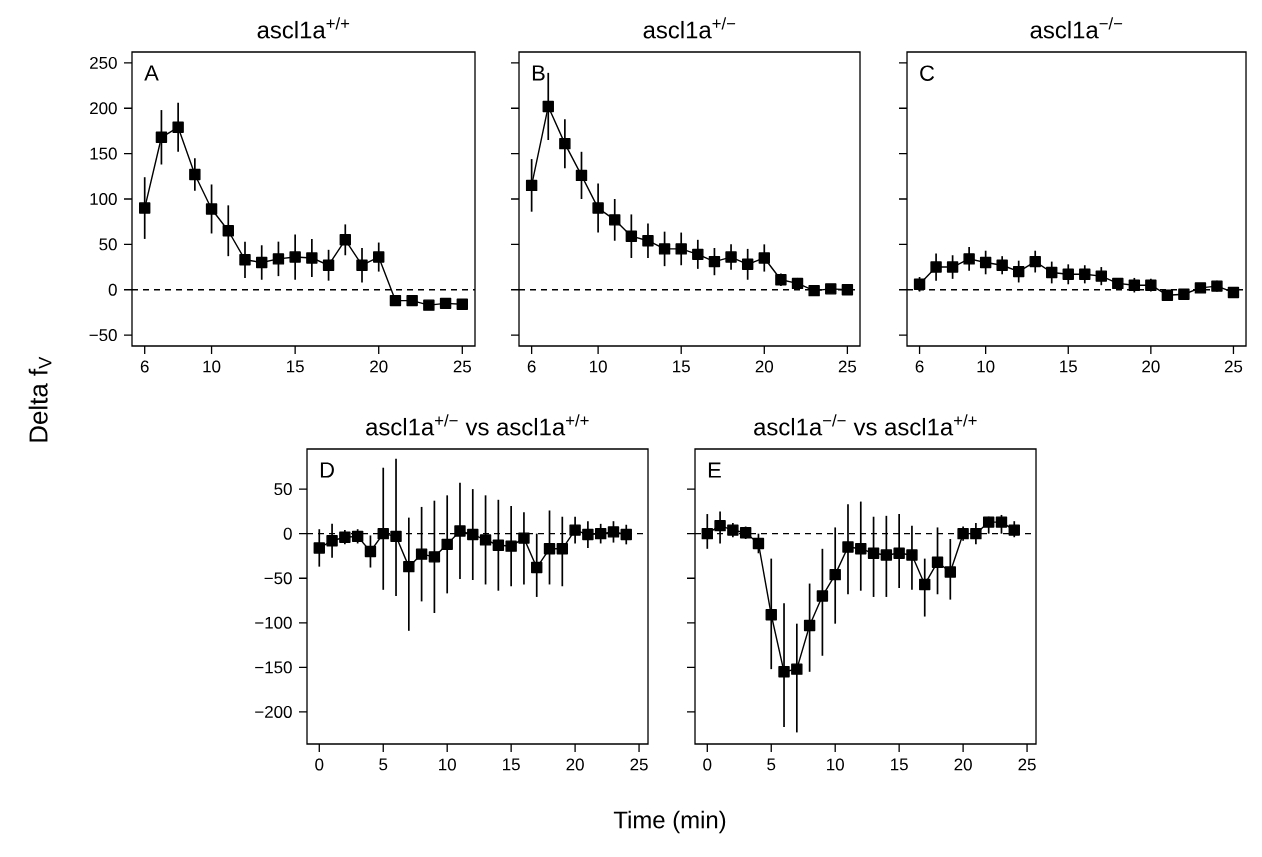 The height and width of the screenshot is (857, 1262). What do you see at coordinates (283, 489) in the screenshot?
I see `y-tick-label: 50` at bounding box center [283, 489].